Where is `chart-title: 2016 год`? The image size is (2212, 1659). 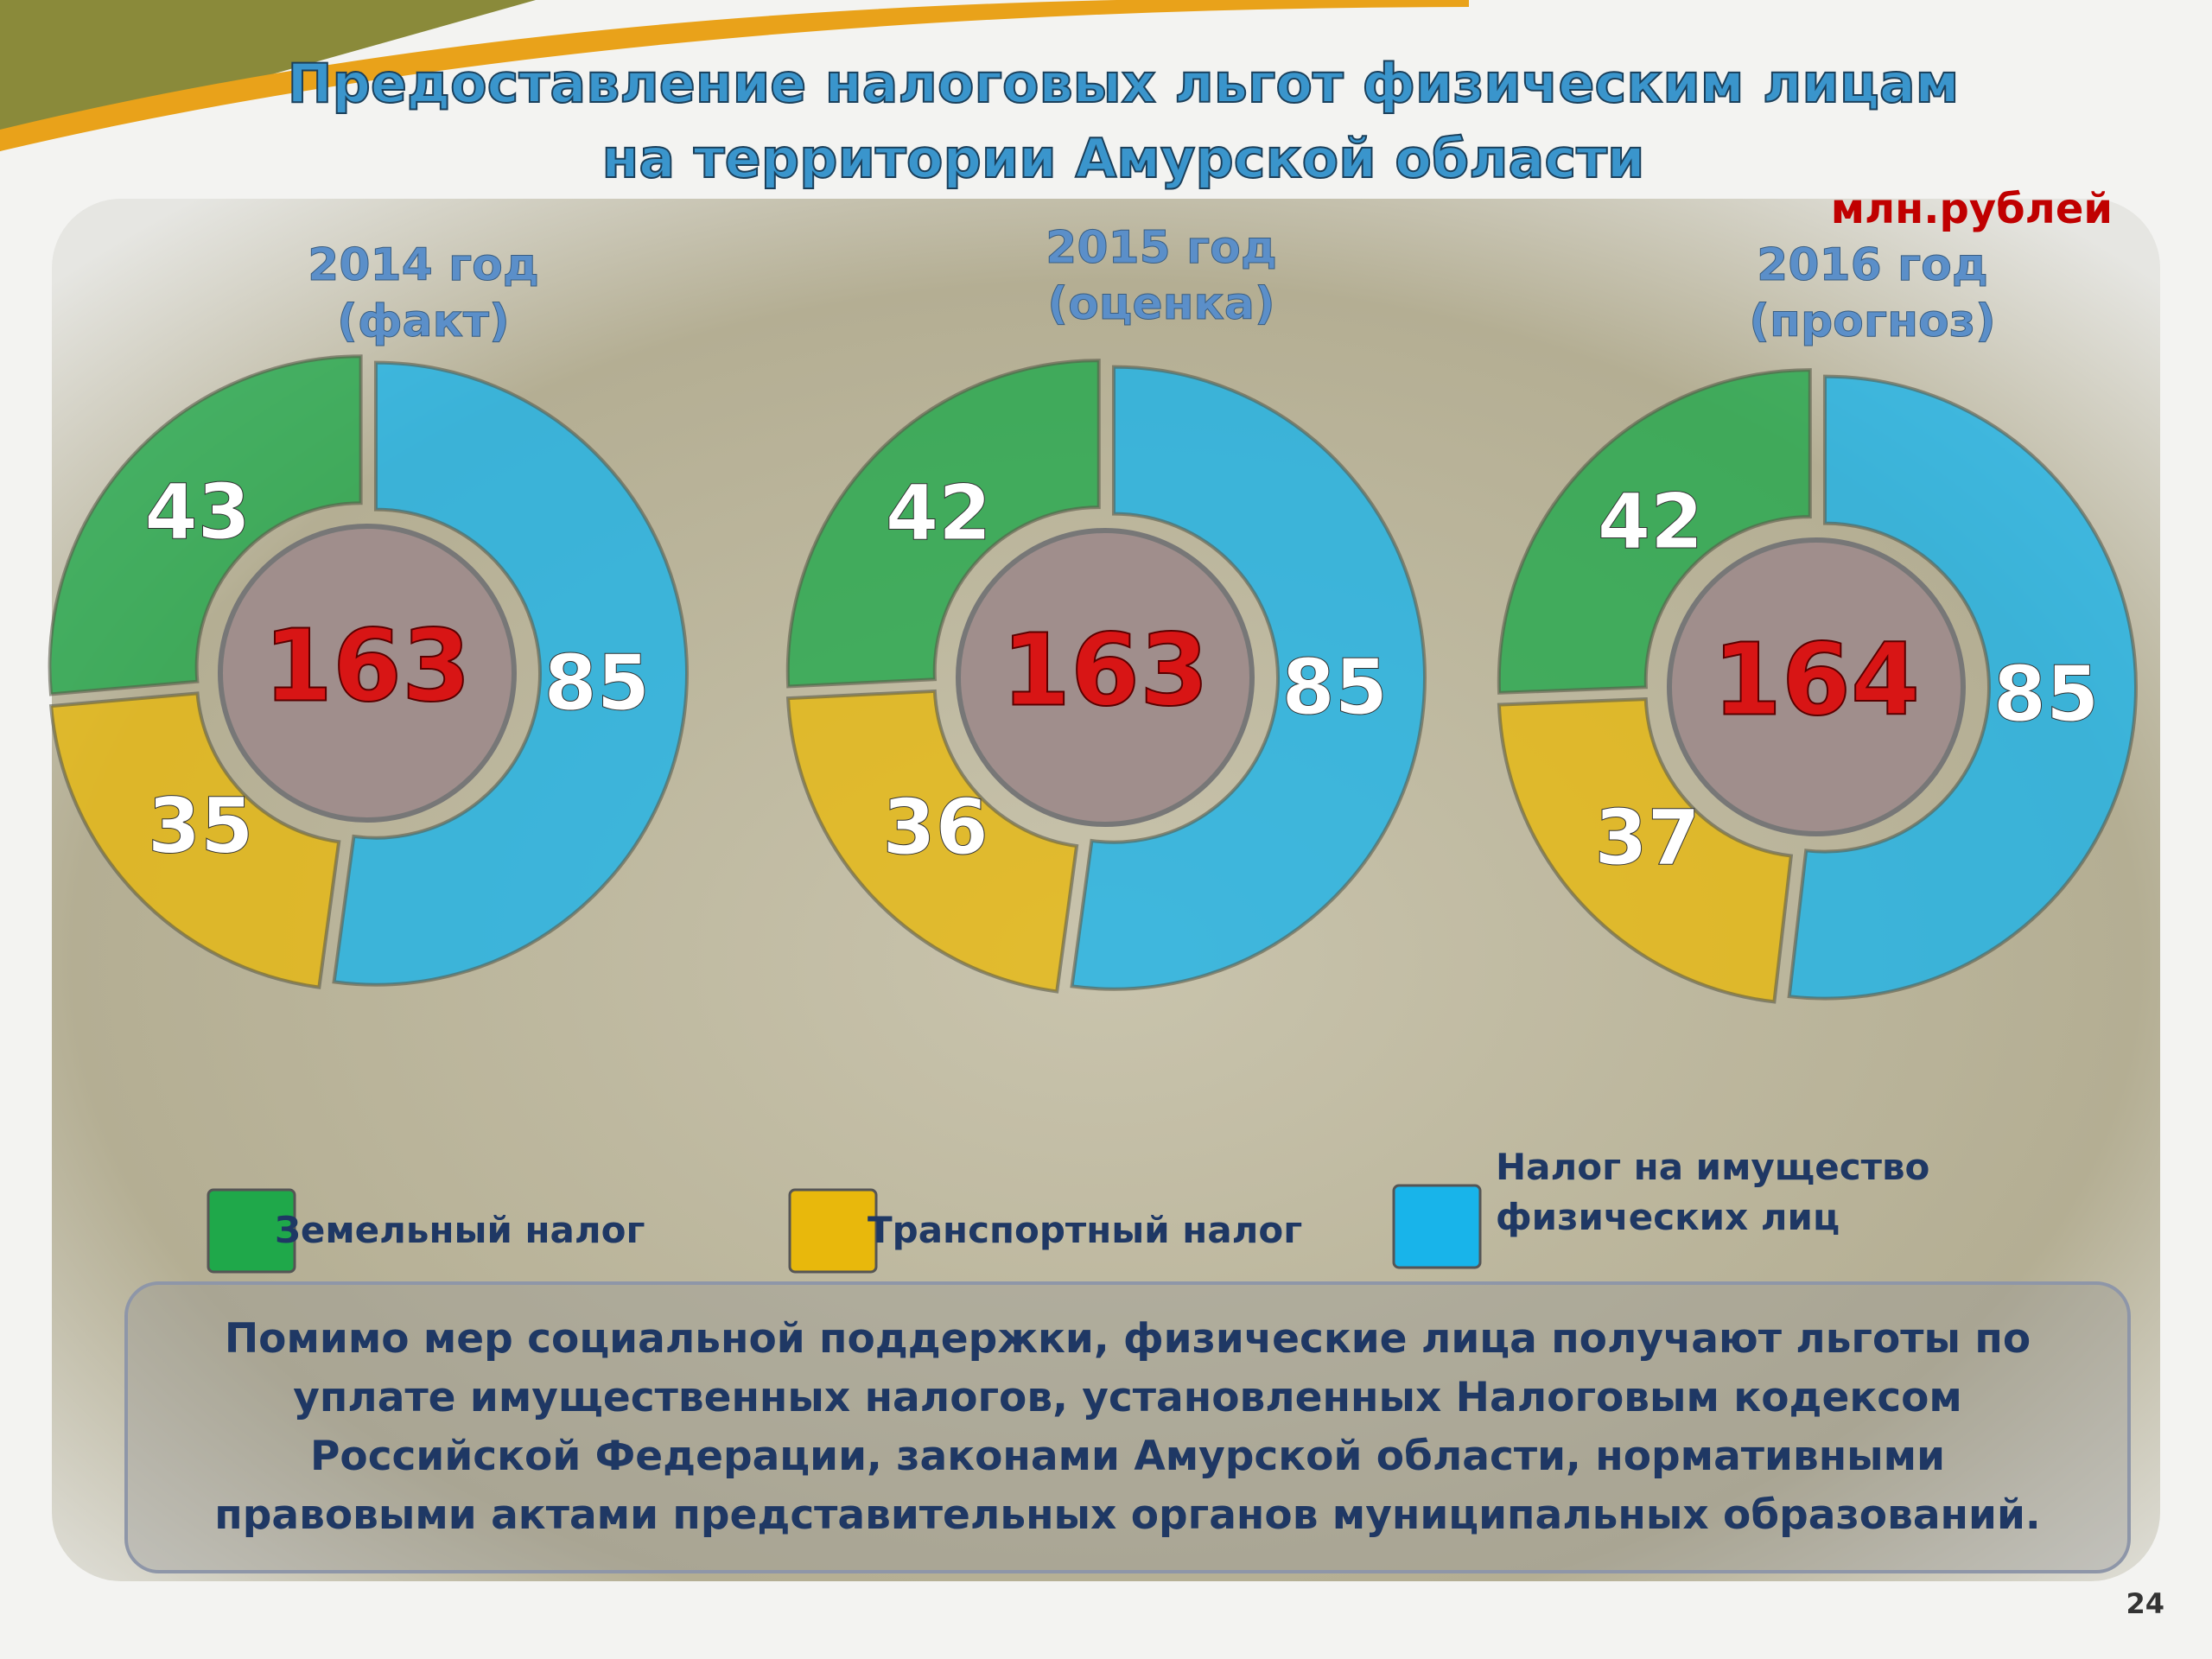
chart-title: 2016 год is located at coordinates (1873, 265).